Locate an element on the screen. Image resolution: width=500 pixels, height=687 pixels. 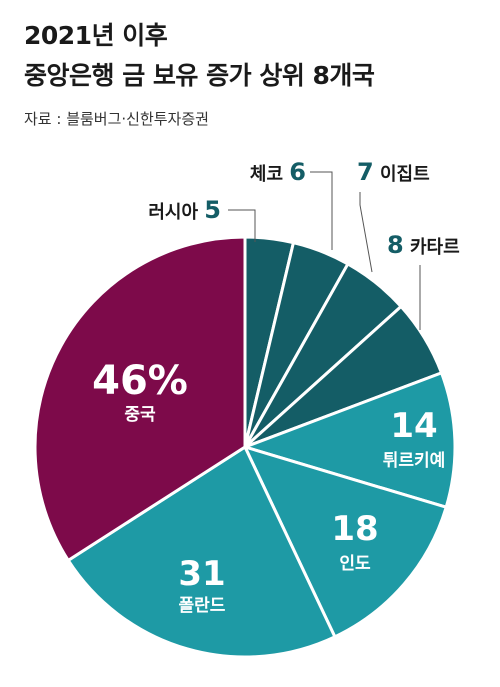
chart-source: 자료 : 블룸버그·신한투자증권 is located at coordinates (116, 119).